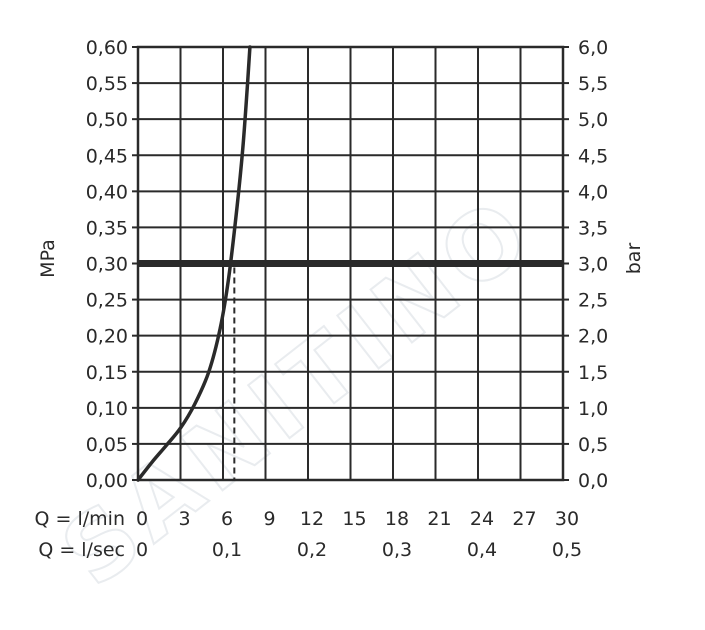 The image size is (705, 630). What do you see at coordinates (142, 519) in the screenshot?
I see `x-axis-primary-tick-label: 0` at bounding box center [142, 519].